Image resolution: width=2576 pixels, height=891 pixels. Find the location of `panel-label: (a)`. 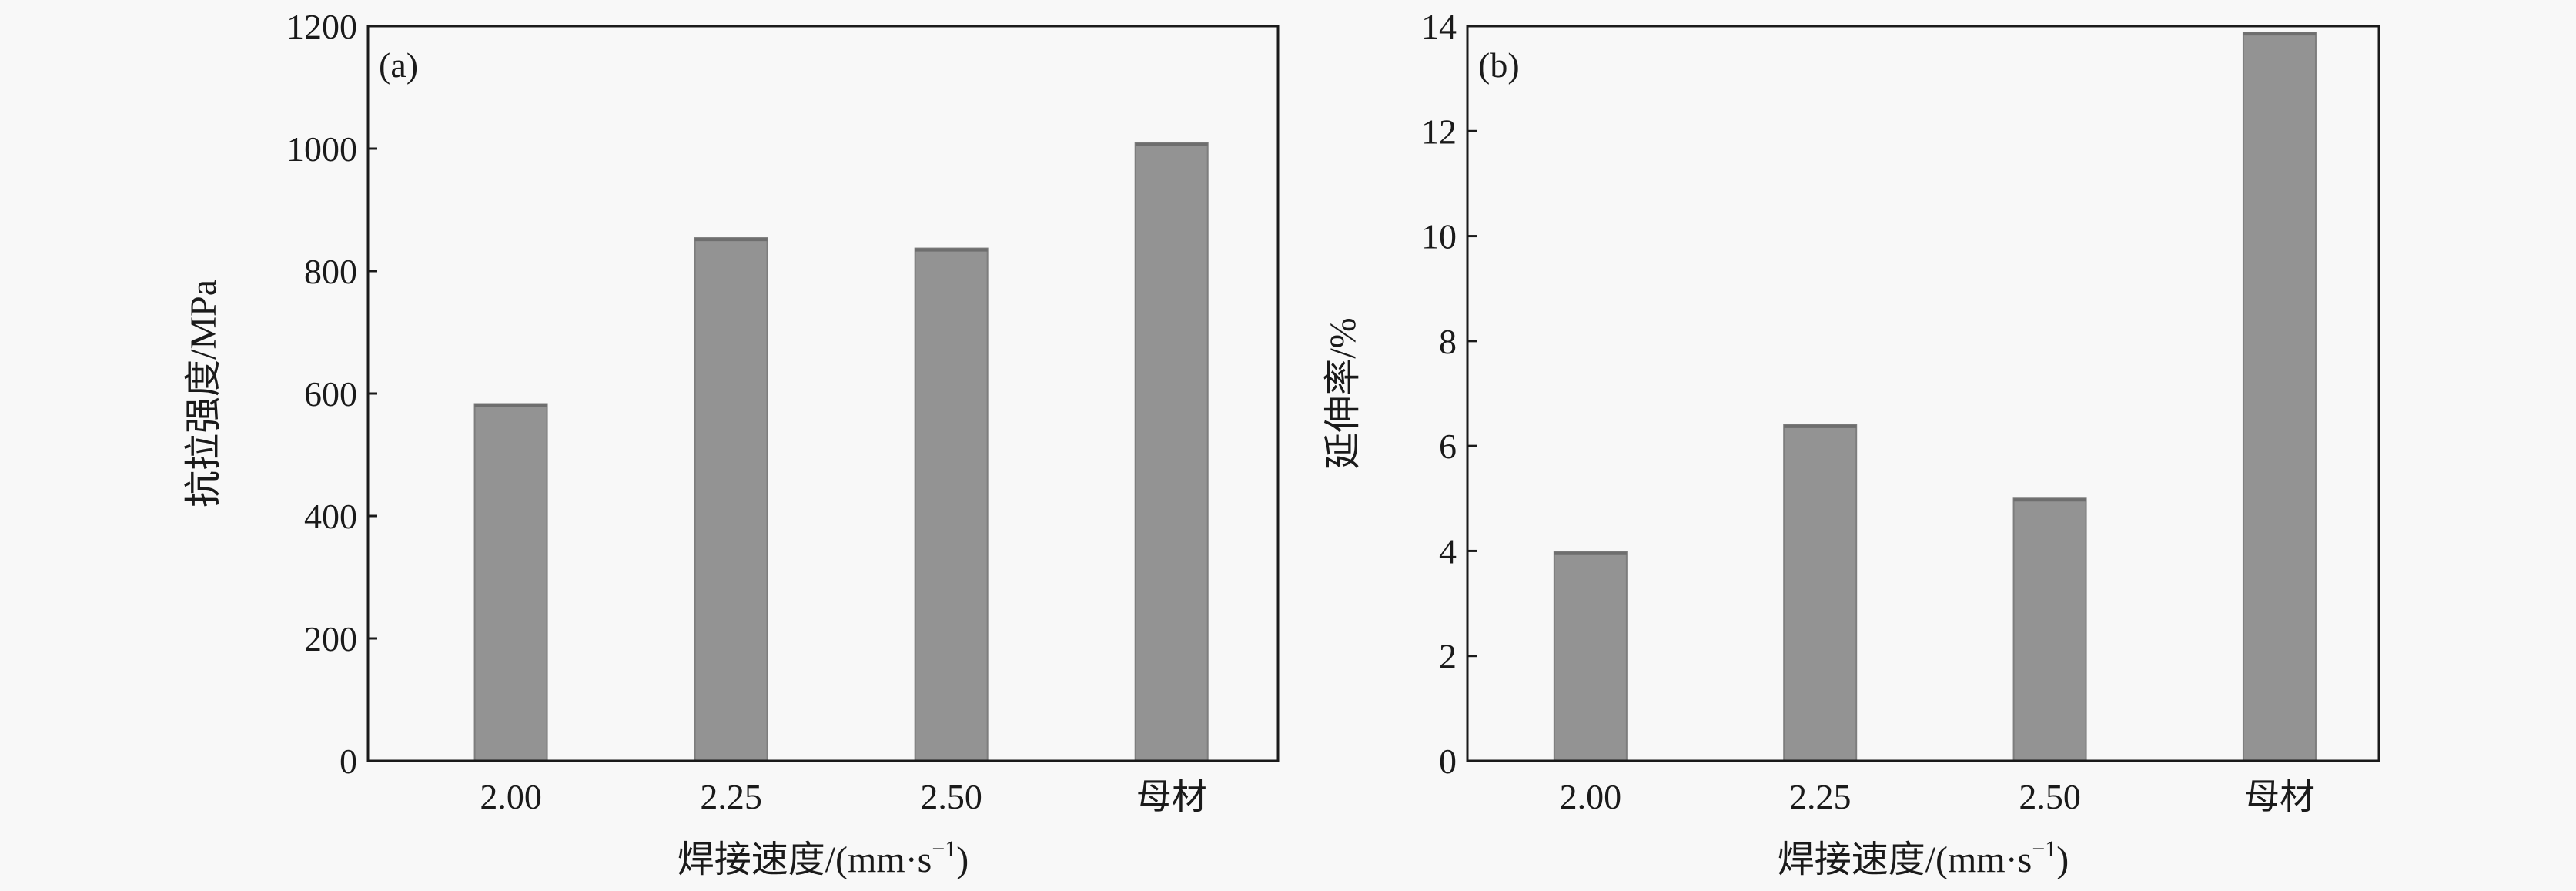

panel-label: (a) is located at coordinates (399, 65).